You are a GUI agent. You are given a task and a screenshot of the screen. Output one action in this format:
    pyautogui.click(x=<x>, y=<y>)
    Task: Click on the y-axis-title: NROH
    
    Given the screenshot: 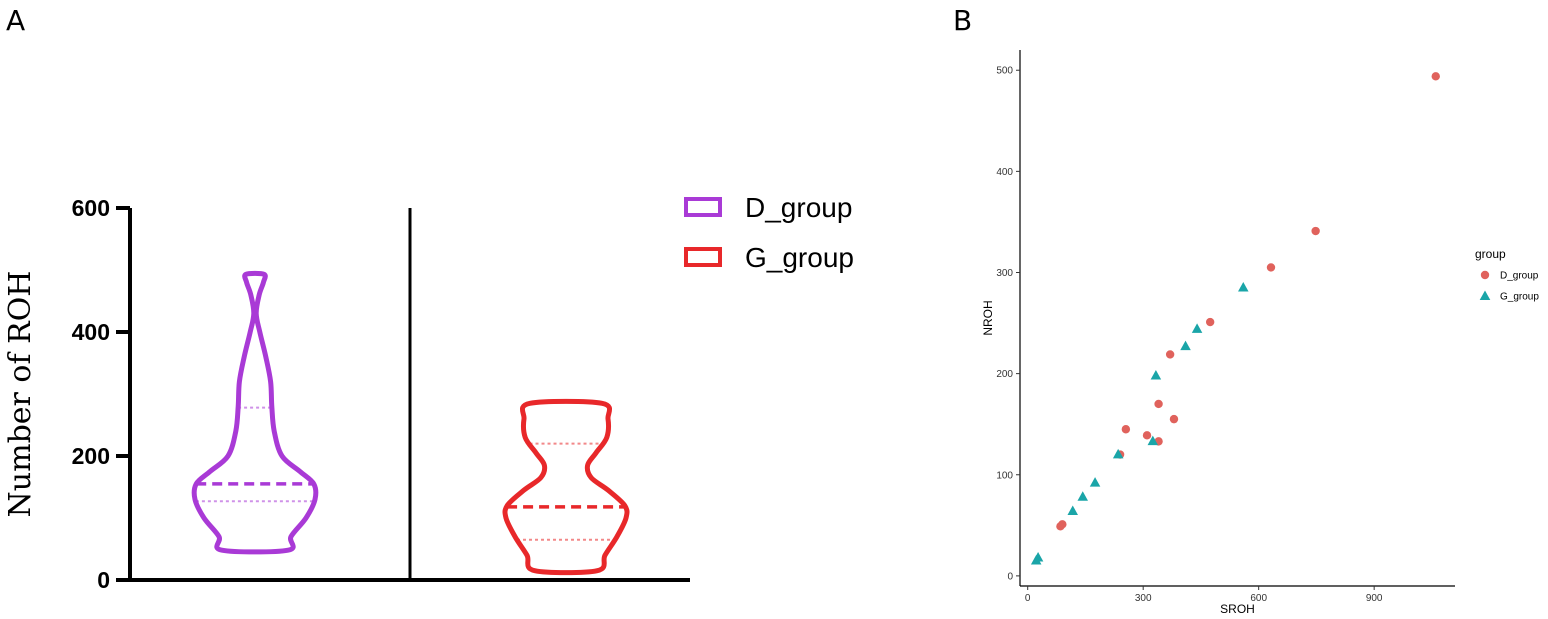 What is the action you would take?
    pyautogui.click(x=988, y=317)
    